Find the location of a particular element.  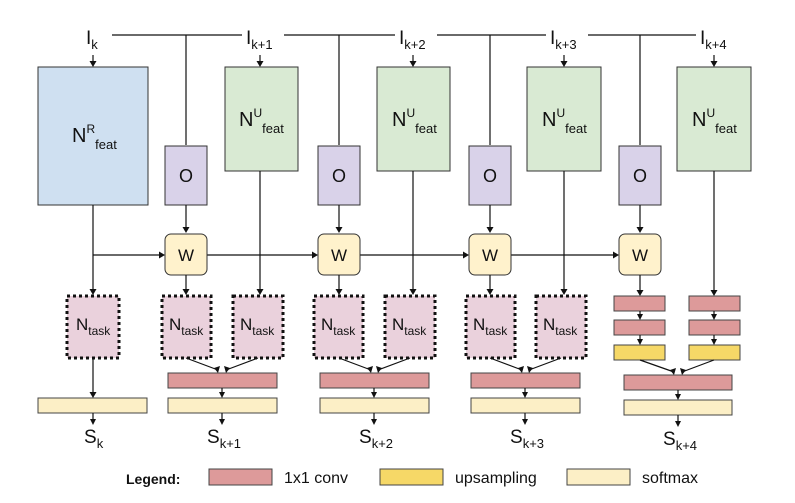

flow-net-k2 is located at coordinates (339, 175).